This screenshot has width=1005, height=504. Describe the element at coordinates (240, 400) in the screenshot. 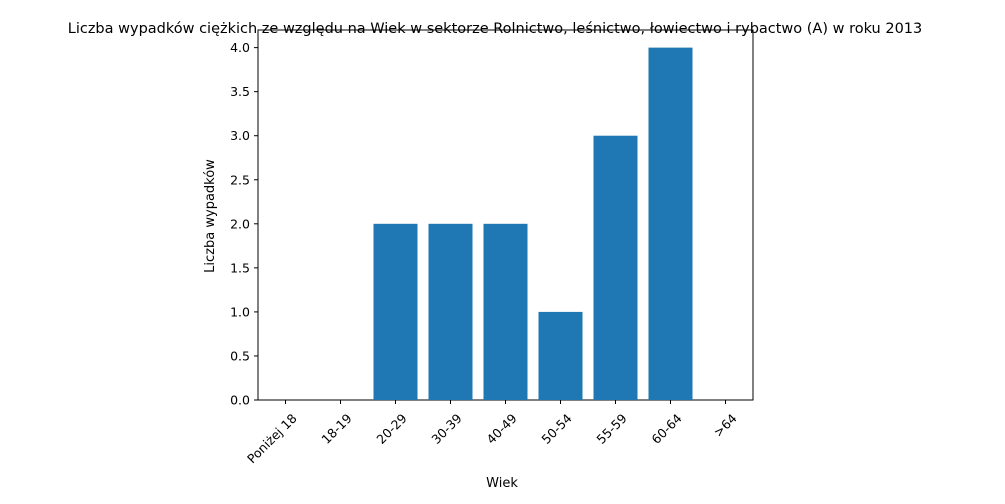

I see `y-tick-label: 0.0` at that location.